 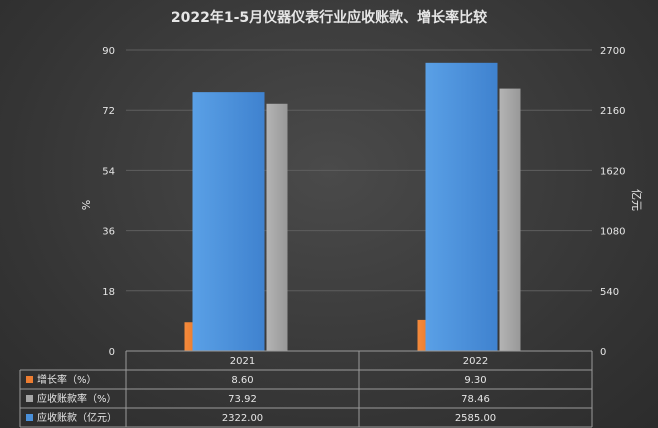 What do you see at coordinates (475, 380) in the screenshot?
I see `data-label: 9.30` at bounding box center [475, 380].